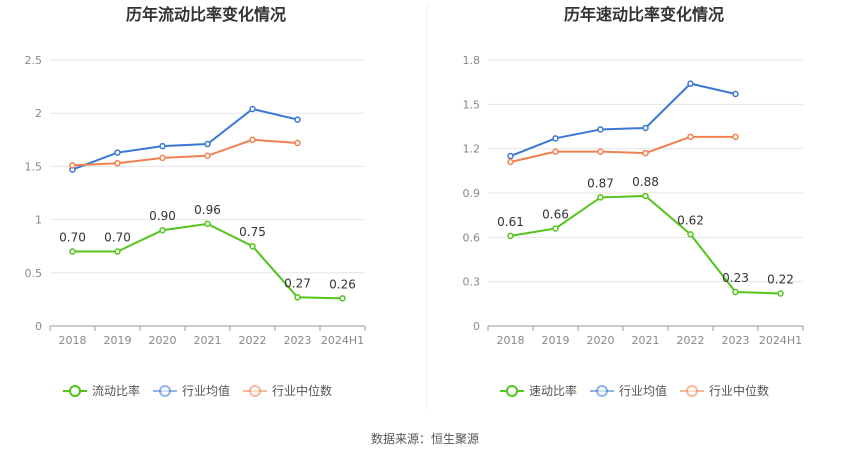  I want to click on left-chart-title: 历年流动比率变化情况, so click(206, 14).